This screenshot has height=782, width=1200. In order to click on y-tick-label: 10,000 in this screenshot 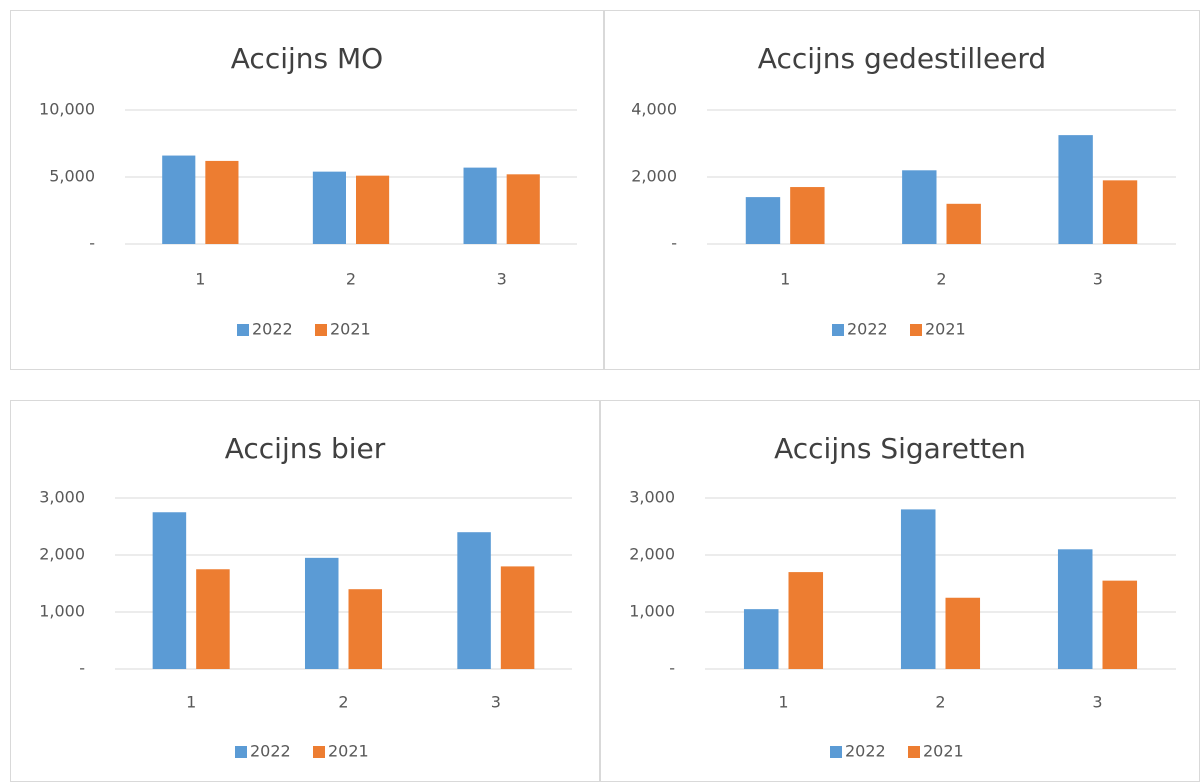, I will do `click(67, 109)`.